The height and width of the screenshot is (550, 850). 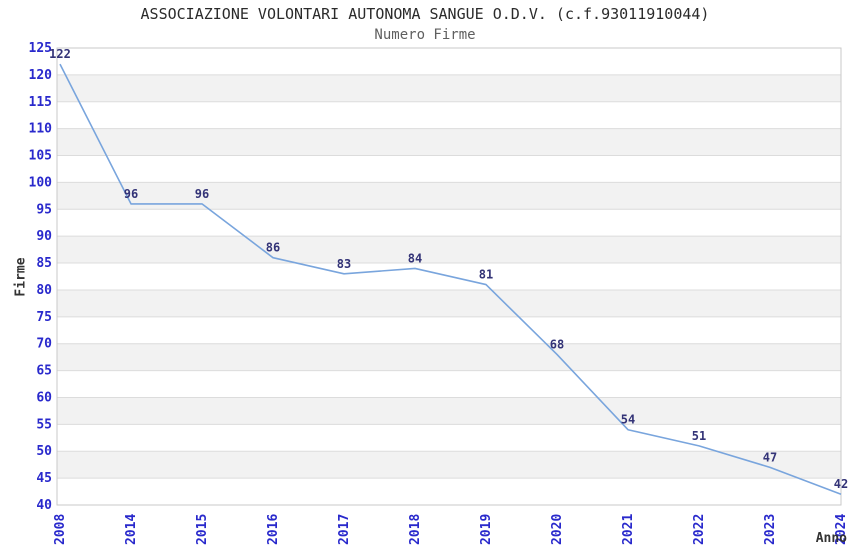 What do you see at coordinates (344, 529) in the screenshot?
I see `x-tick-label: 2017` at bounding box center [344, 529].